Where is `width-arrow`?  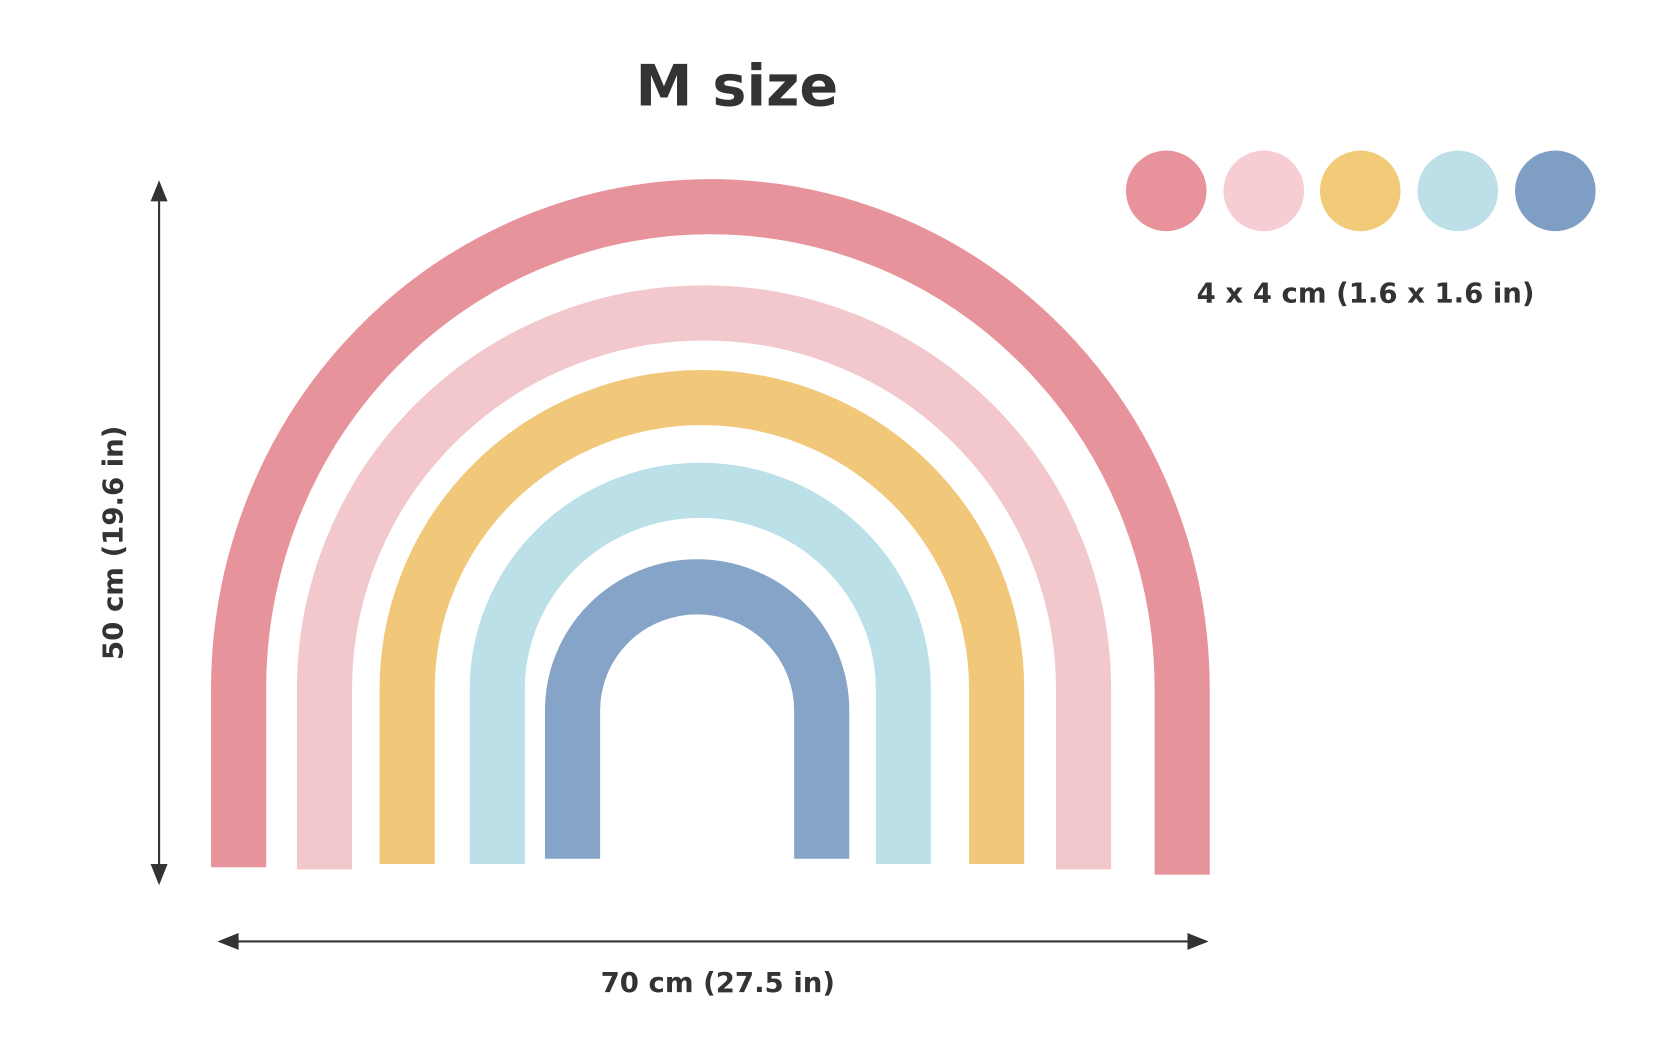 width-arrow is located at coordinates (713, 941).